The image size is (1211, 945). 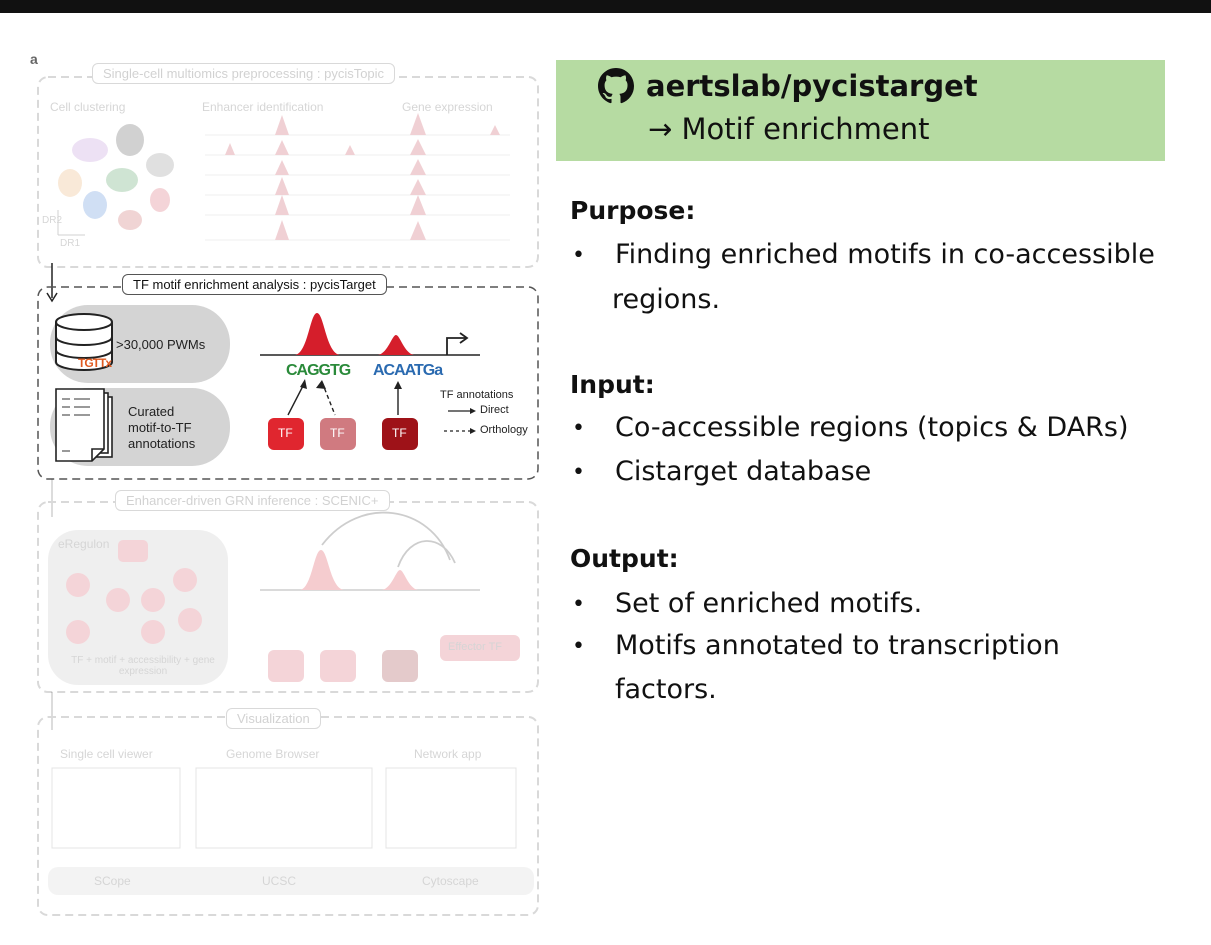 What do you see at coordinates (263, 107) in the screenshot?
I see `panel1-col2: Enhancer identification` at bounding box center [263, 107].